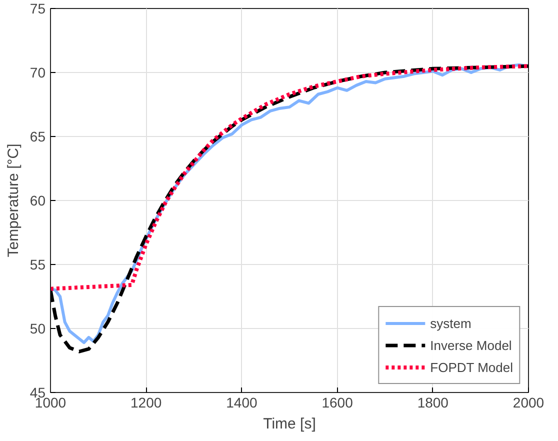 The width and height of the screenshot is (558, 441). I want to click on x-tick-label: 1200, so click(146, 402).